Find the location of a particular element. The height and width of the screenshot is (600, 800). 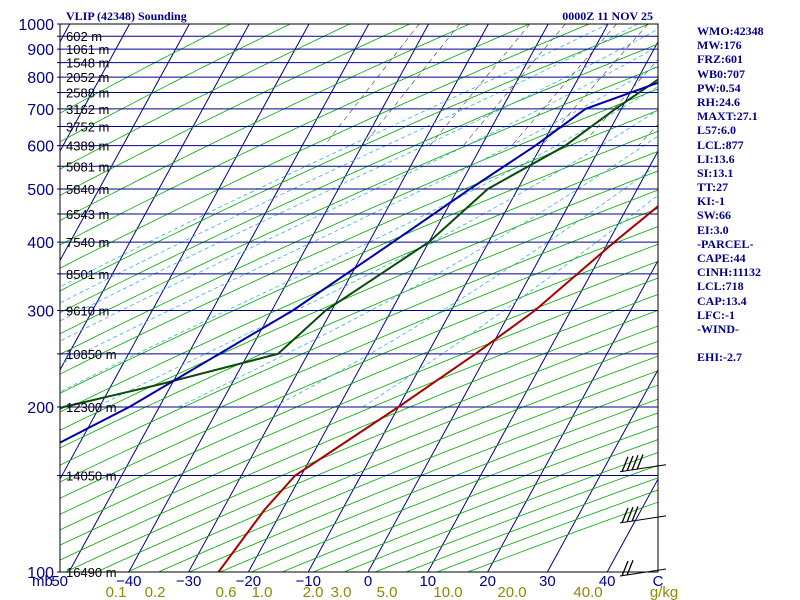

pressure-tick-label: 900 is located at coordinates (40, 50).